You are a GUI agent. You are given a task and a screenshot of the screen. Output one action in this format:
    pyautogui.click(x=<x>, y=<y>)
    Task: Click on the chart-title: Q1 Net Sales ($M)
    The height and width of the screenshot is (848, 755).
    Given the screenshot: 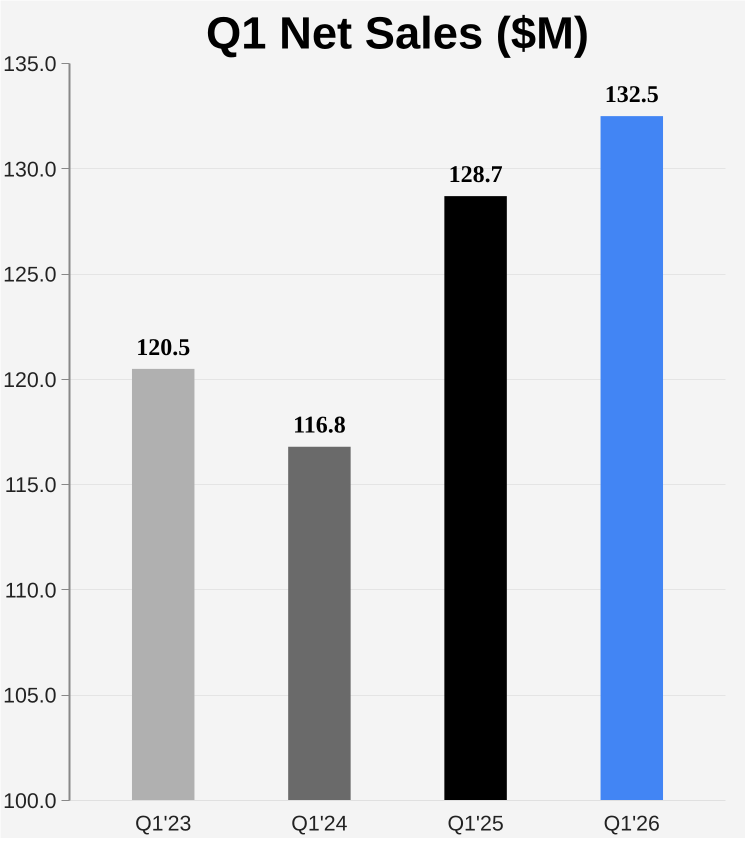 What is the action you would take?
    pyautogui.click(x=397, y=33)
    